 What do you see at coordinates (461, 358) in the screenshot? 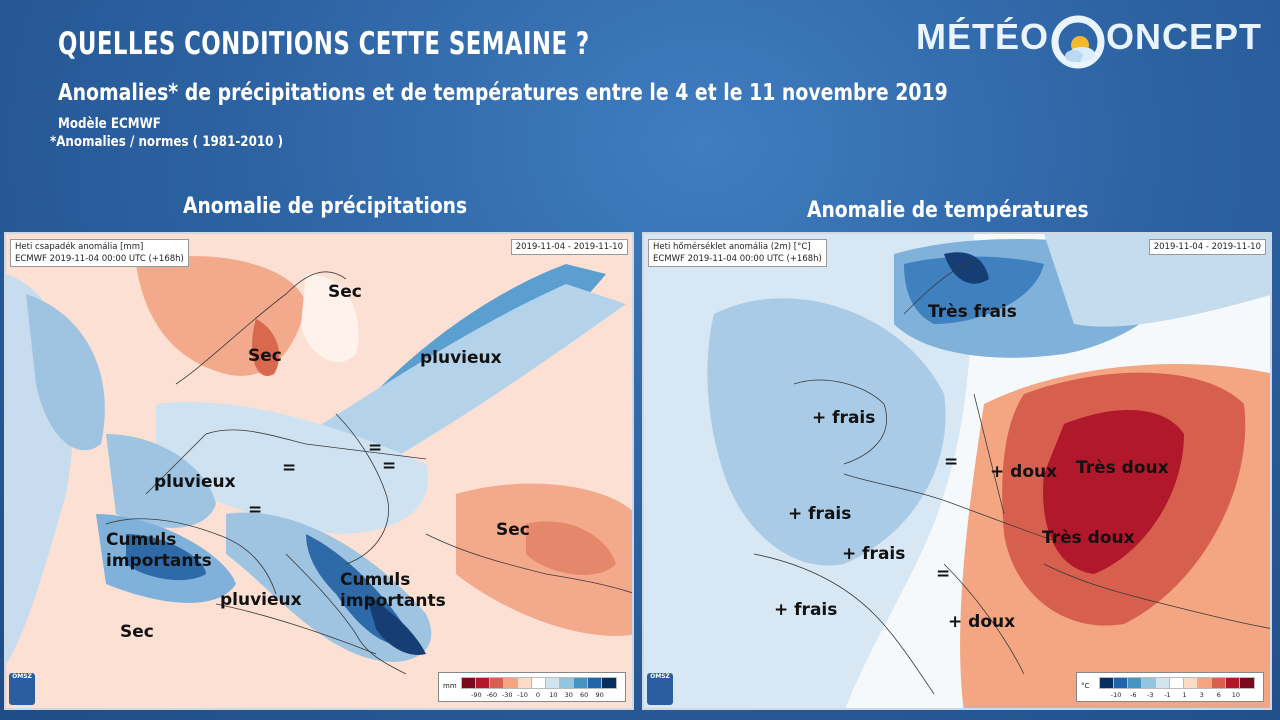
I see `label-pluvieux-northeast: pluvieux` at bounding box center [461, 358].